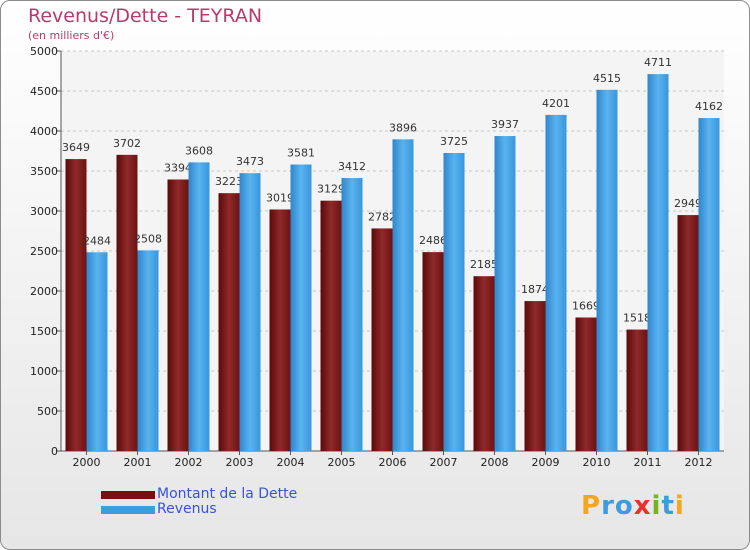 The width and height of the screenshot is (750, 550). I want to click on y-tick-label: 4000, so click(44, 131).